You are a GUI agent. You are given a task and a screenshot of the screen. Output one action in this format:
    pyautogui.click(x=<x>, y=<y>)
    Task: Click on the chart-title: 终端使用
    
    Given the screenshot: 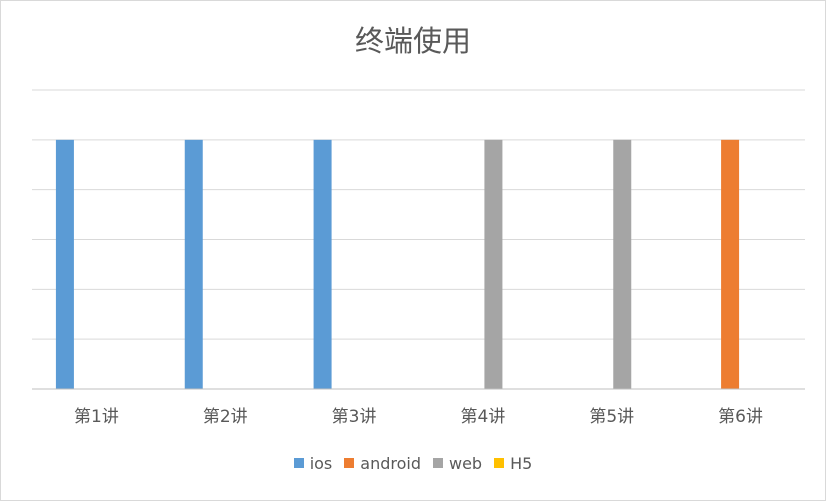 What is the action you would take?
    pyautogui.click(x=412, y=41)
    